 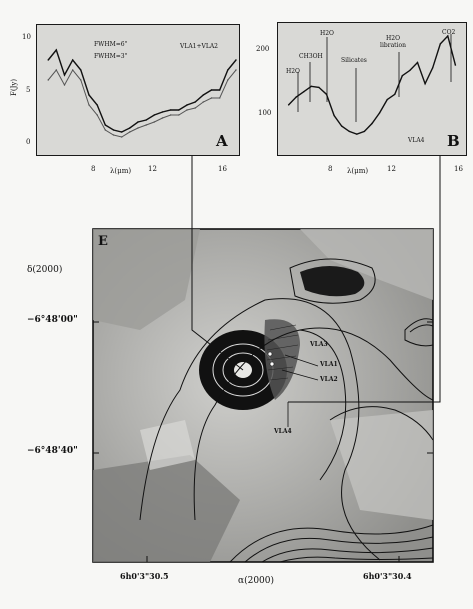 What do you see at coordinates (243, 370) in the screenshot?
I see `central-source-contour` at bounding box center [243, 370].